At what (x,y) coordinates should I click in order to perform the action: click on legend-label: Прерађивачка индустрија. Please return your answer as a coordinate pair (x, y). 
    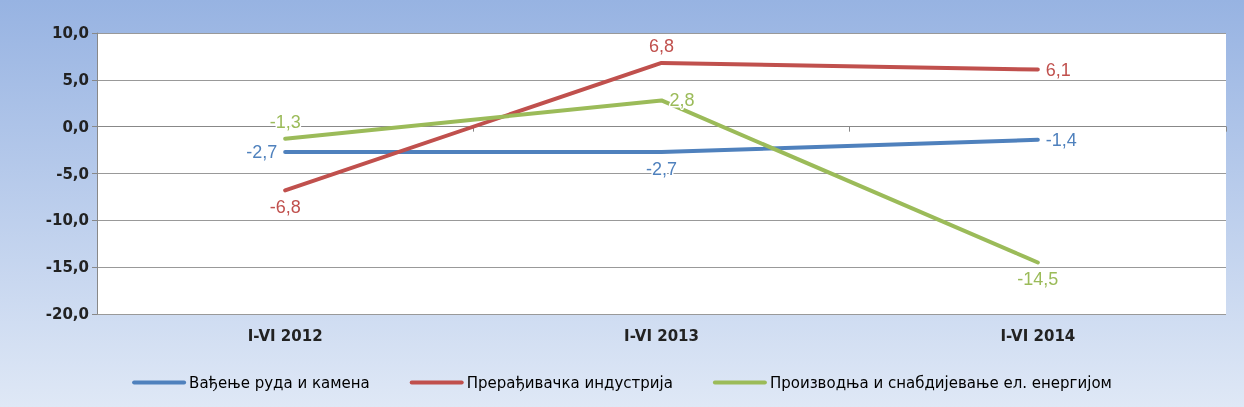
    Looking at the image, I should click on (569, 382).